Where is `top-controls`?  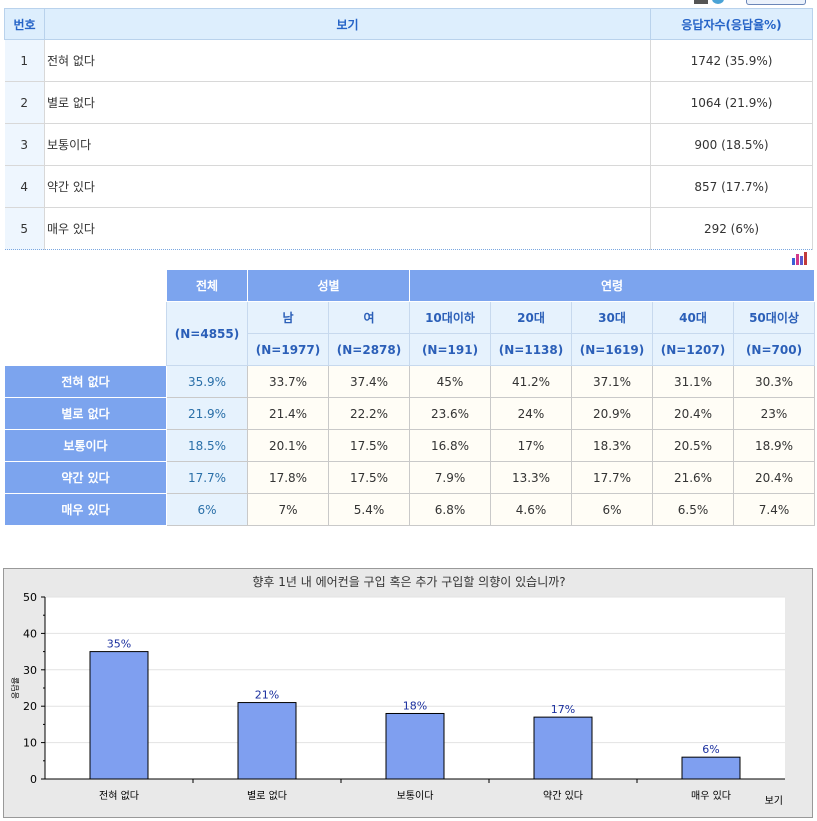 top-controls is located at coordinates (754, 3).